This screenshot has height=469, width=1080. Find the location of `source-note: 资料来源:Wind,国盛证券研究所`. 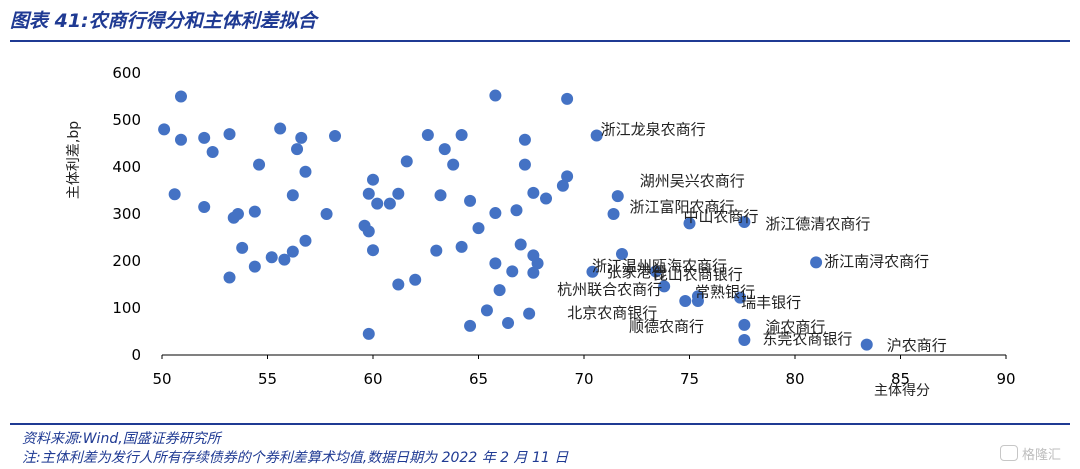

source-note: 资料来源:Wind,国盛证券研究所 is located at coordinates (121, 439).